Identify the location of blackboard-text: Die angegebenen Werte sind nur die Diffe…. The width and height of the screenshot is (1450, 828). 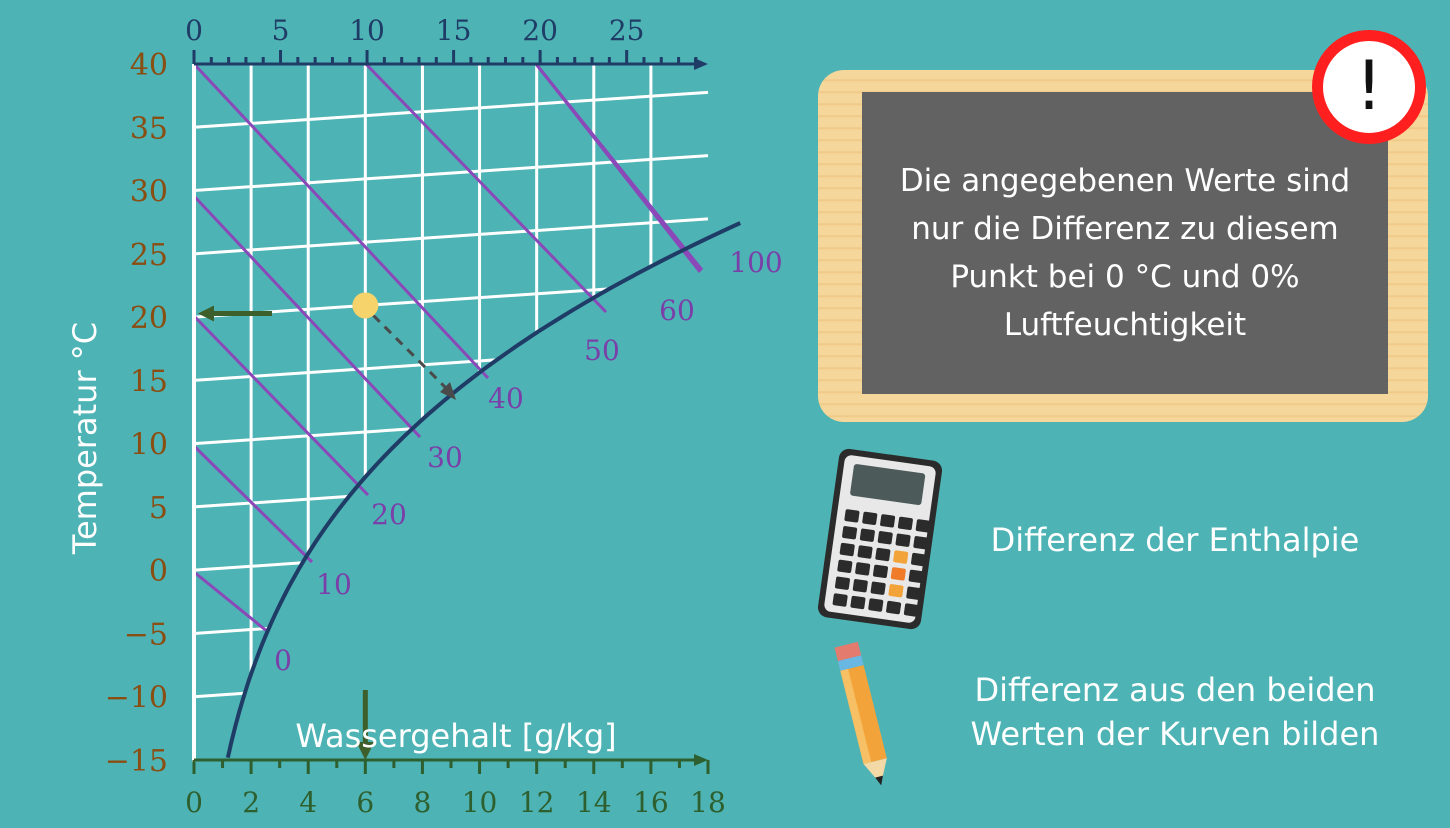
(1125, 253).